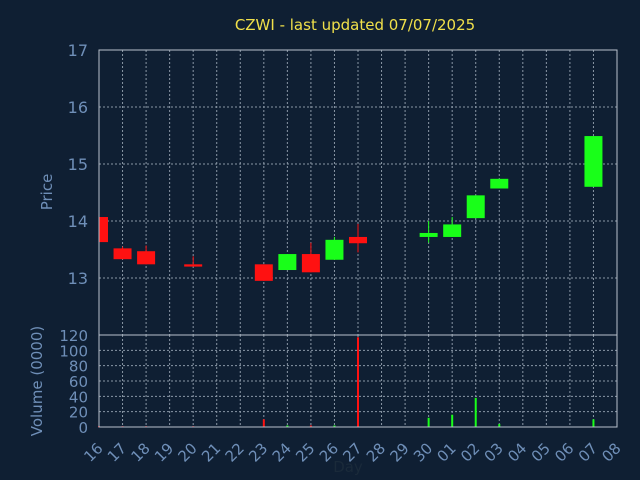  What do you see at coordinates (399, 452) in the screenshot?
I see `x-tick-label: 29` at bounding box center [399, 452].